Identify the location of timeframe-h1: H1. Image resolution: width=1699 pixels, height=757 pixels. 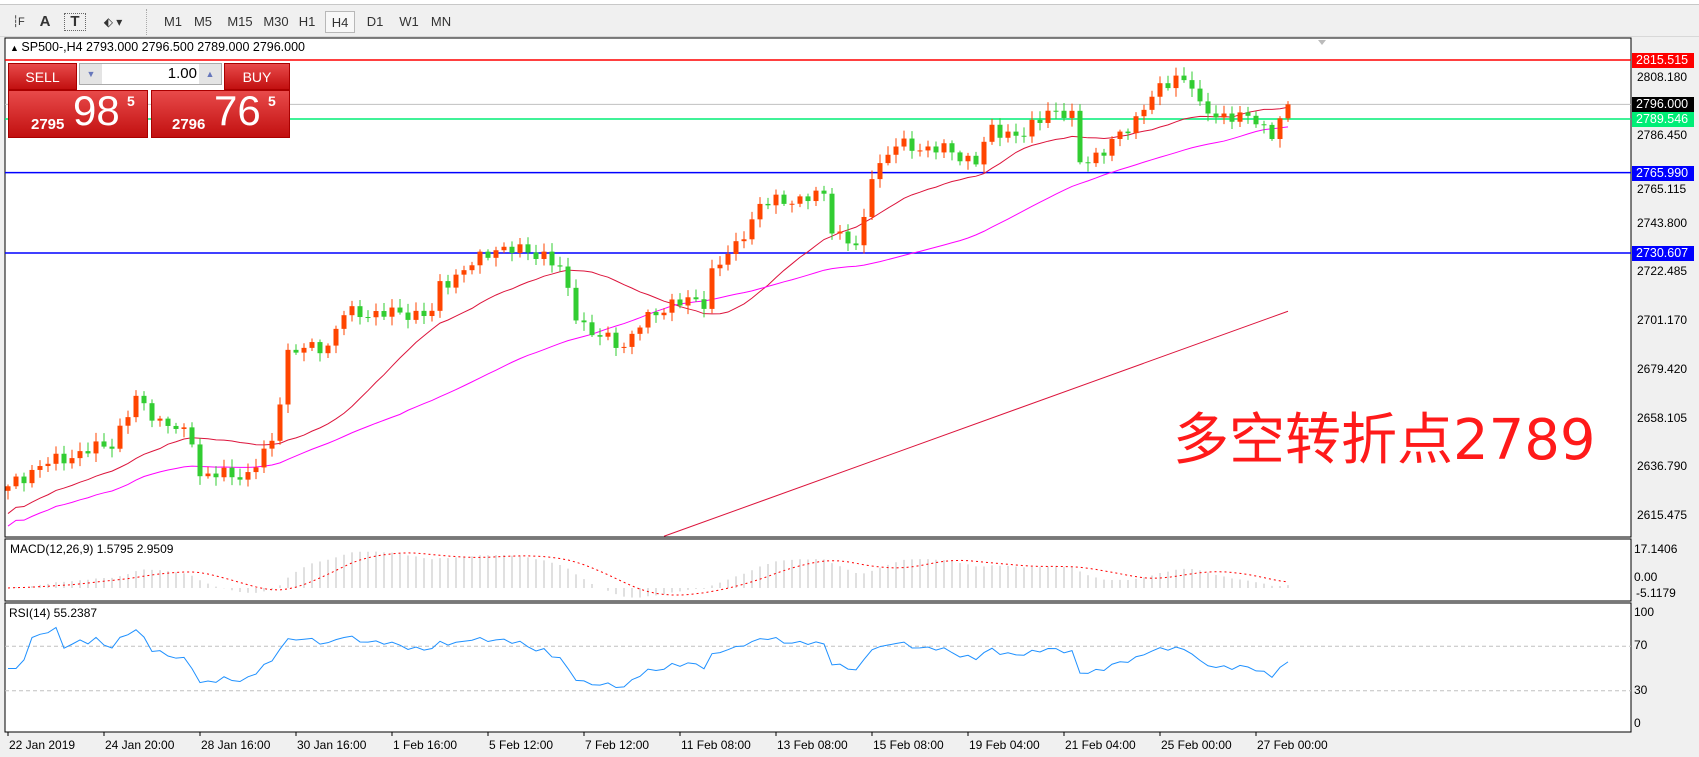
(307, 21).